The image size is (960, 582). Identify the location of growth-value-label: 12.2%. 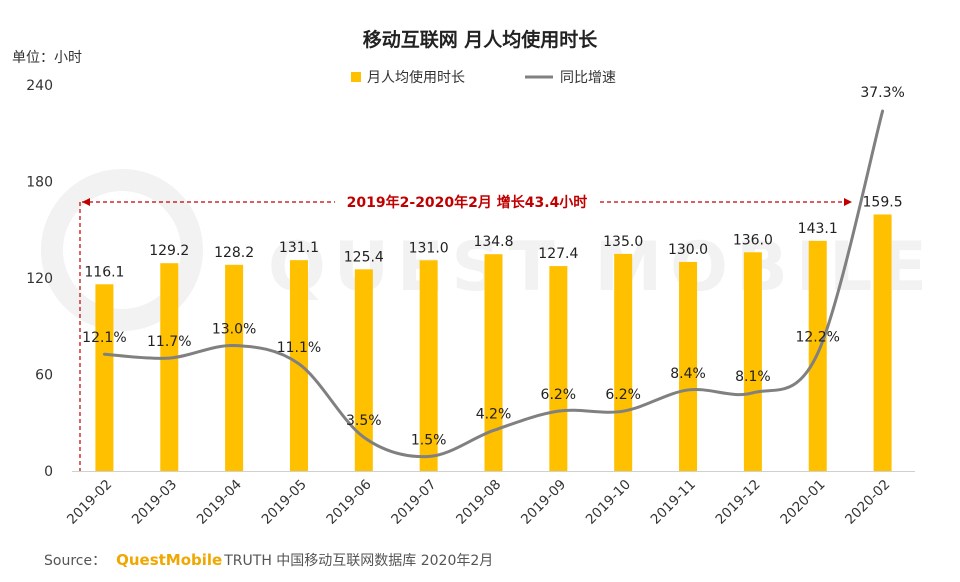
(817, 337).